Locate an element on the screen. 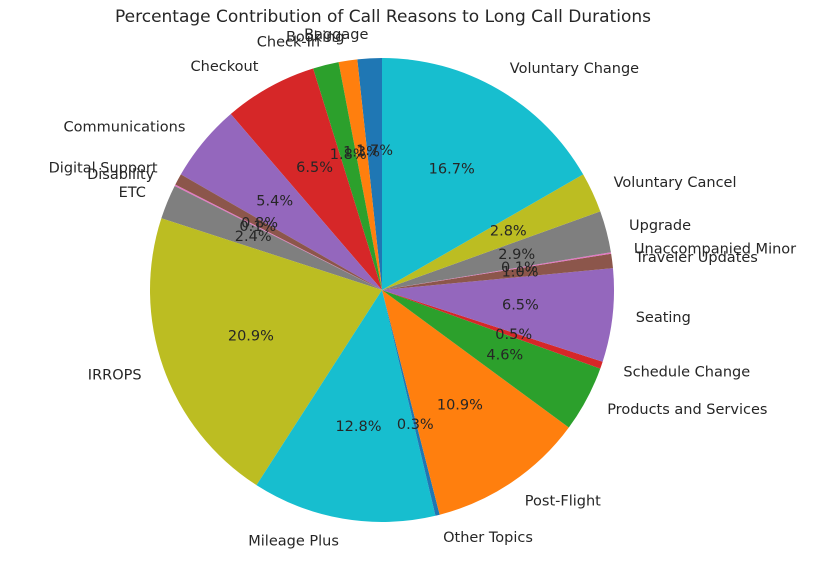 The image size is (821, 562). pct-label-post-flight: 10.9% is located at coordinates (460, 405).